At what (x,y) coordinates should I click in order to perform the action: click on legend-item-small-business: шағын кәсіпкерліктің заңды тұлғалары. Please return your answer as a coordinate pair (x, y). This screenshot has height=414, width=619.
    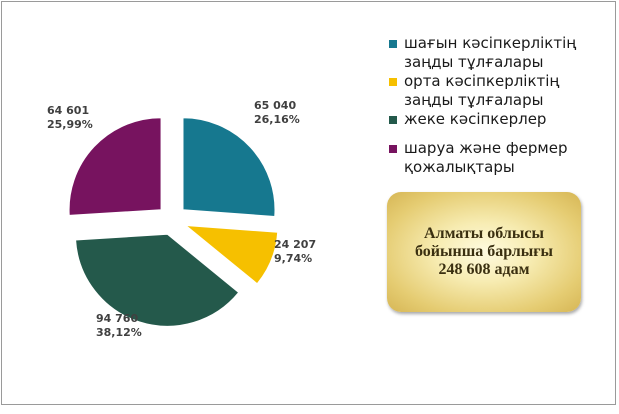
    Looking at the image, I should click on (497, 53).